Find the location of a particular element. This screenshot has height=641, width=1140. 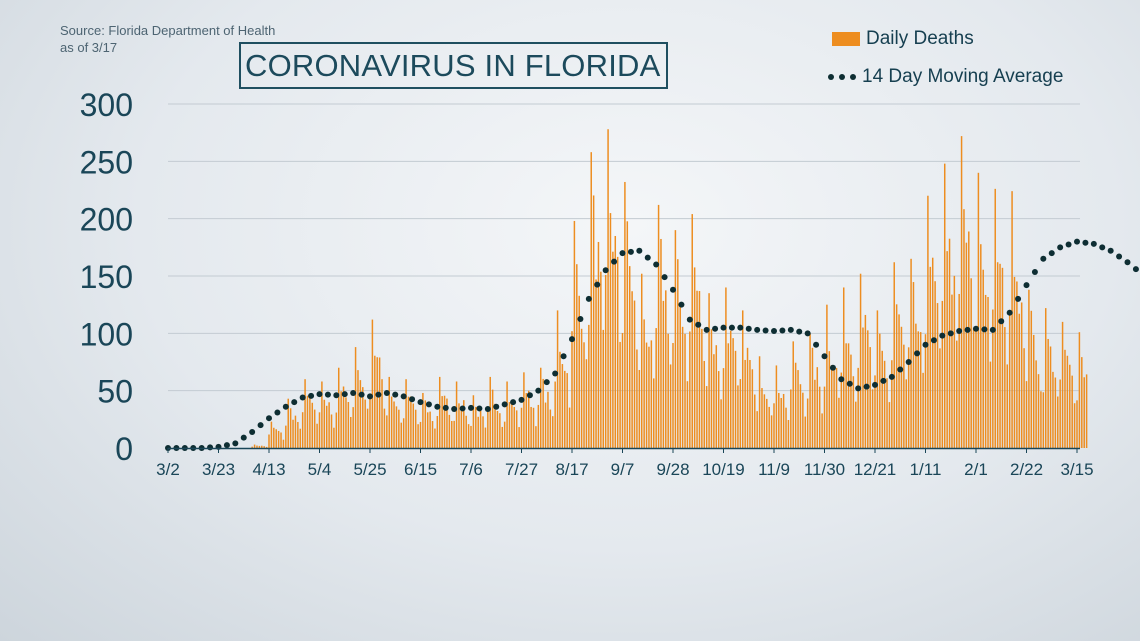

x-tick-label: 6/15 is located at coordinates (420, 469).